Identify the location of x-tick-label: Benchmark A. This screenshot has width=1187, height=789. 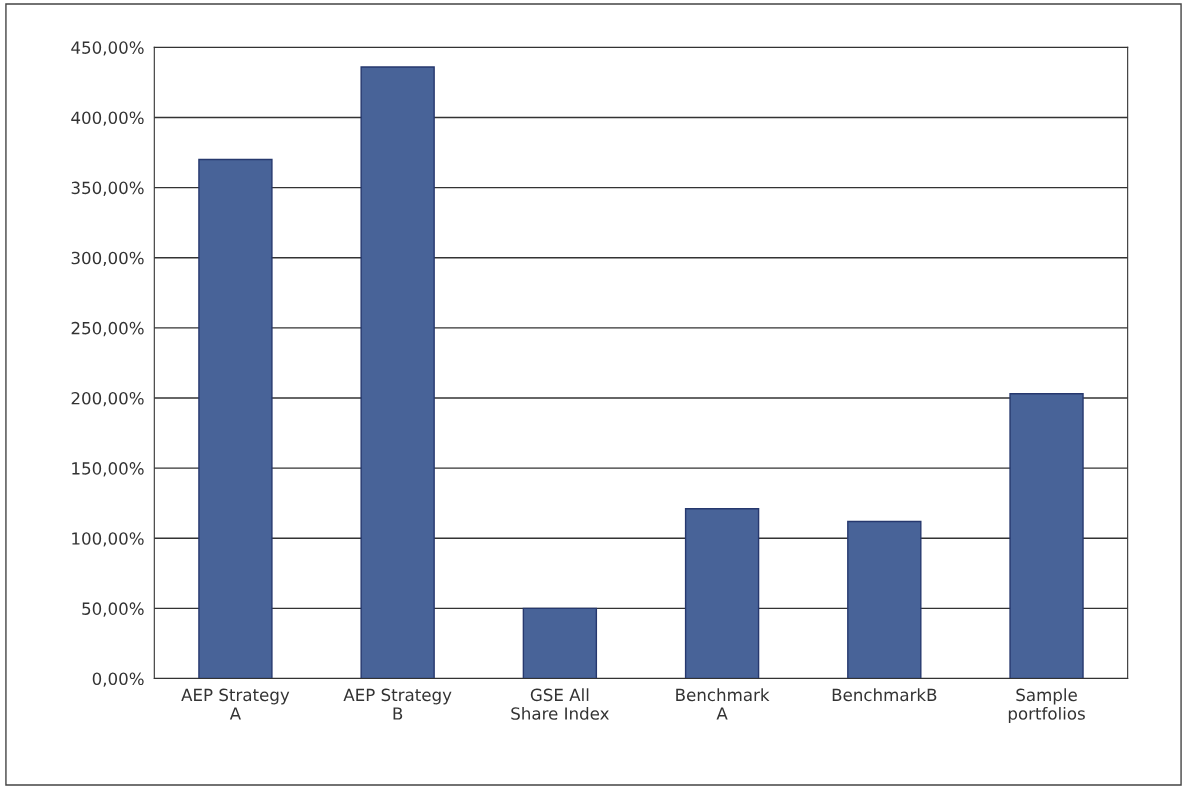
(723, 704).